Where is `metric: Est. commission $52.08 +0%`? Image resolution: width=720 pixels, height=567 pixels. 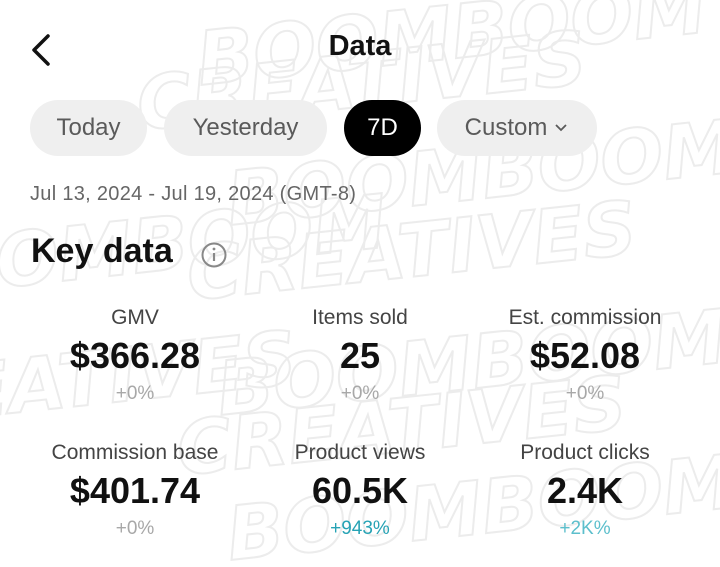 metric: Est. commission $52.08 +0% is located at coordinates (585, 355).